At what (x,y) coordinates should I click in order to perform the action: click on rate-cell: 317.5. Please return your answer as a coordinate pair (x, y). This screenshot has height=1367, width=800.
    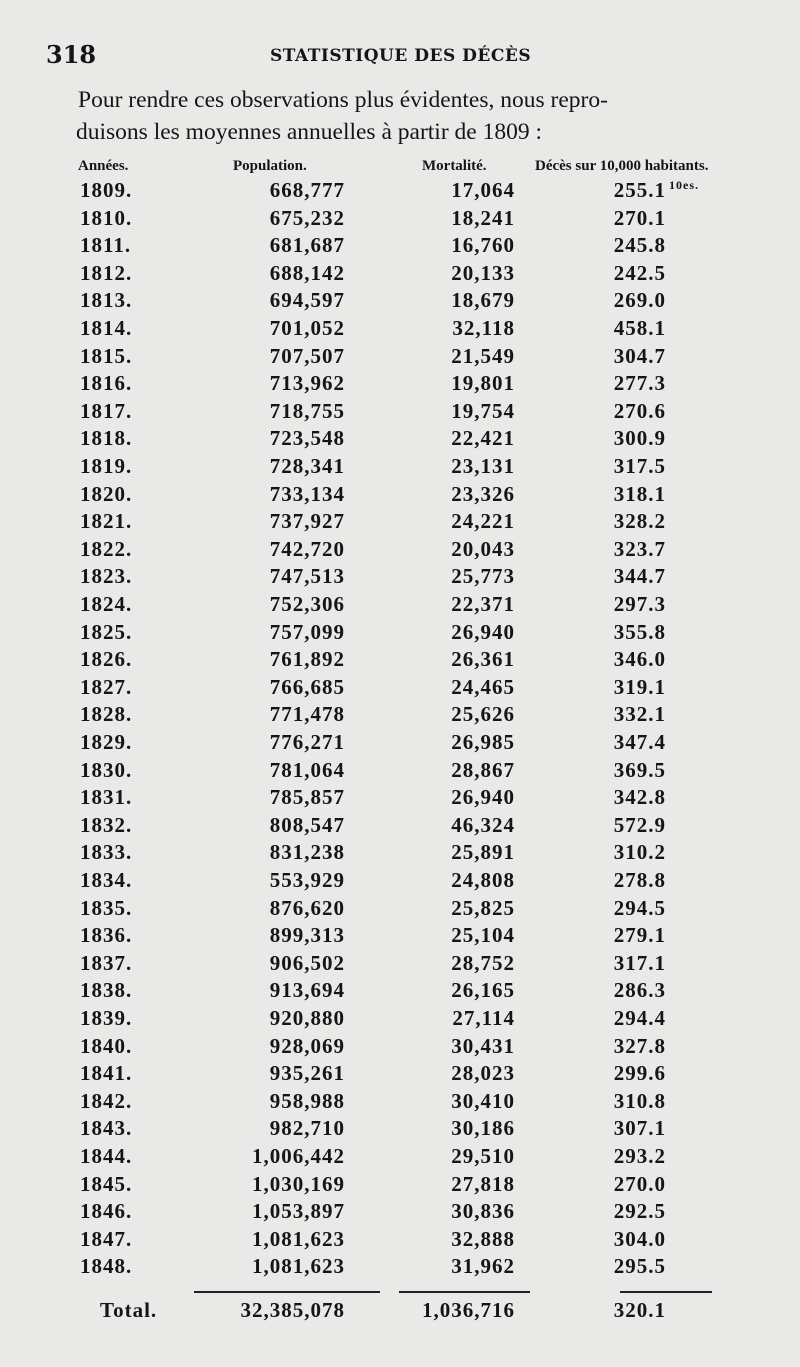
    Looking at the image, I should click on (639, 466).